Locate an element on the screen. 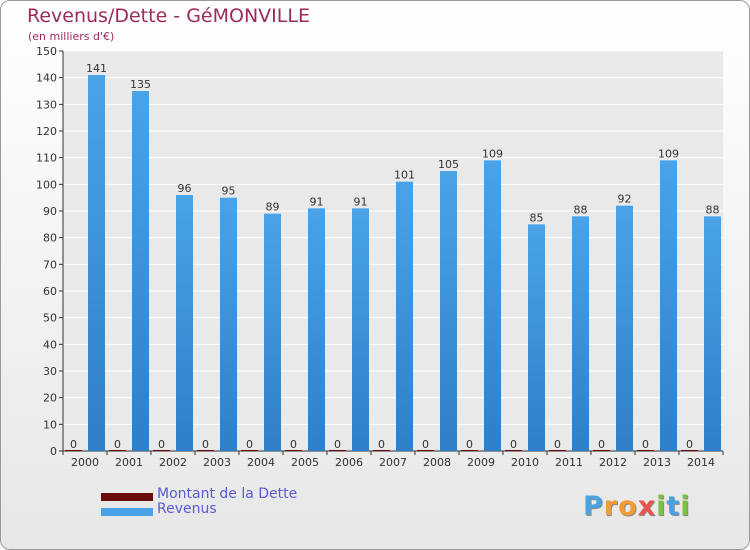  y-tick-label: 80 is located at coordinates (50, 238).